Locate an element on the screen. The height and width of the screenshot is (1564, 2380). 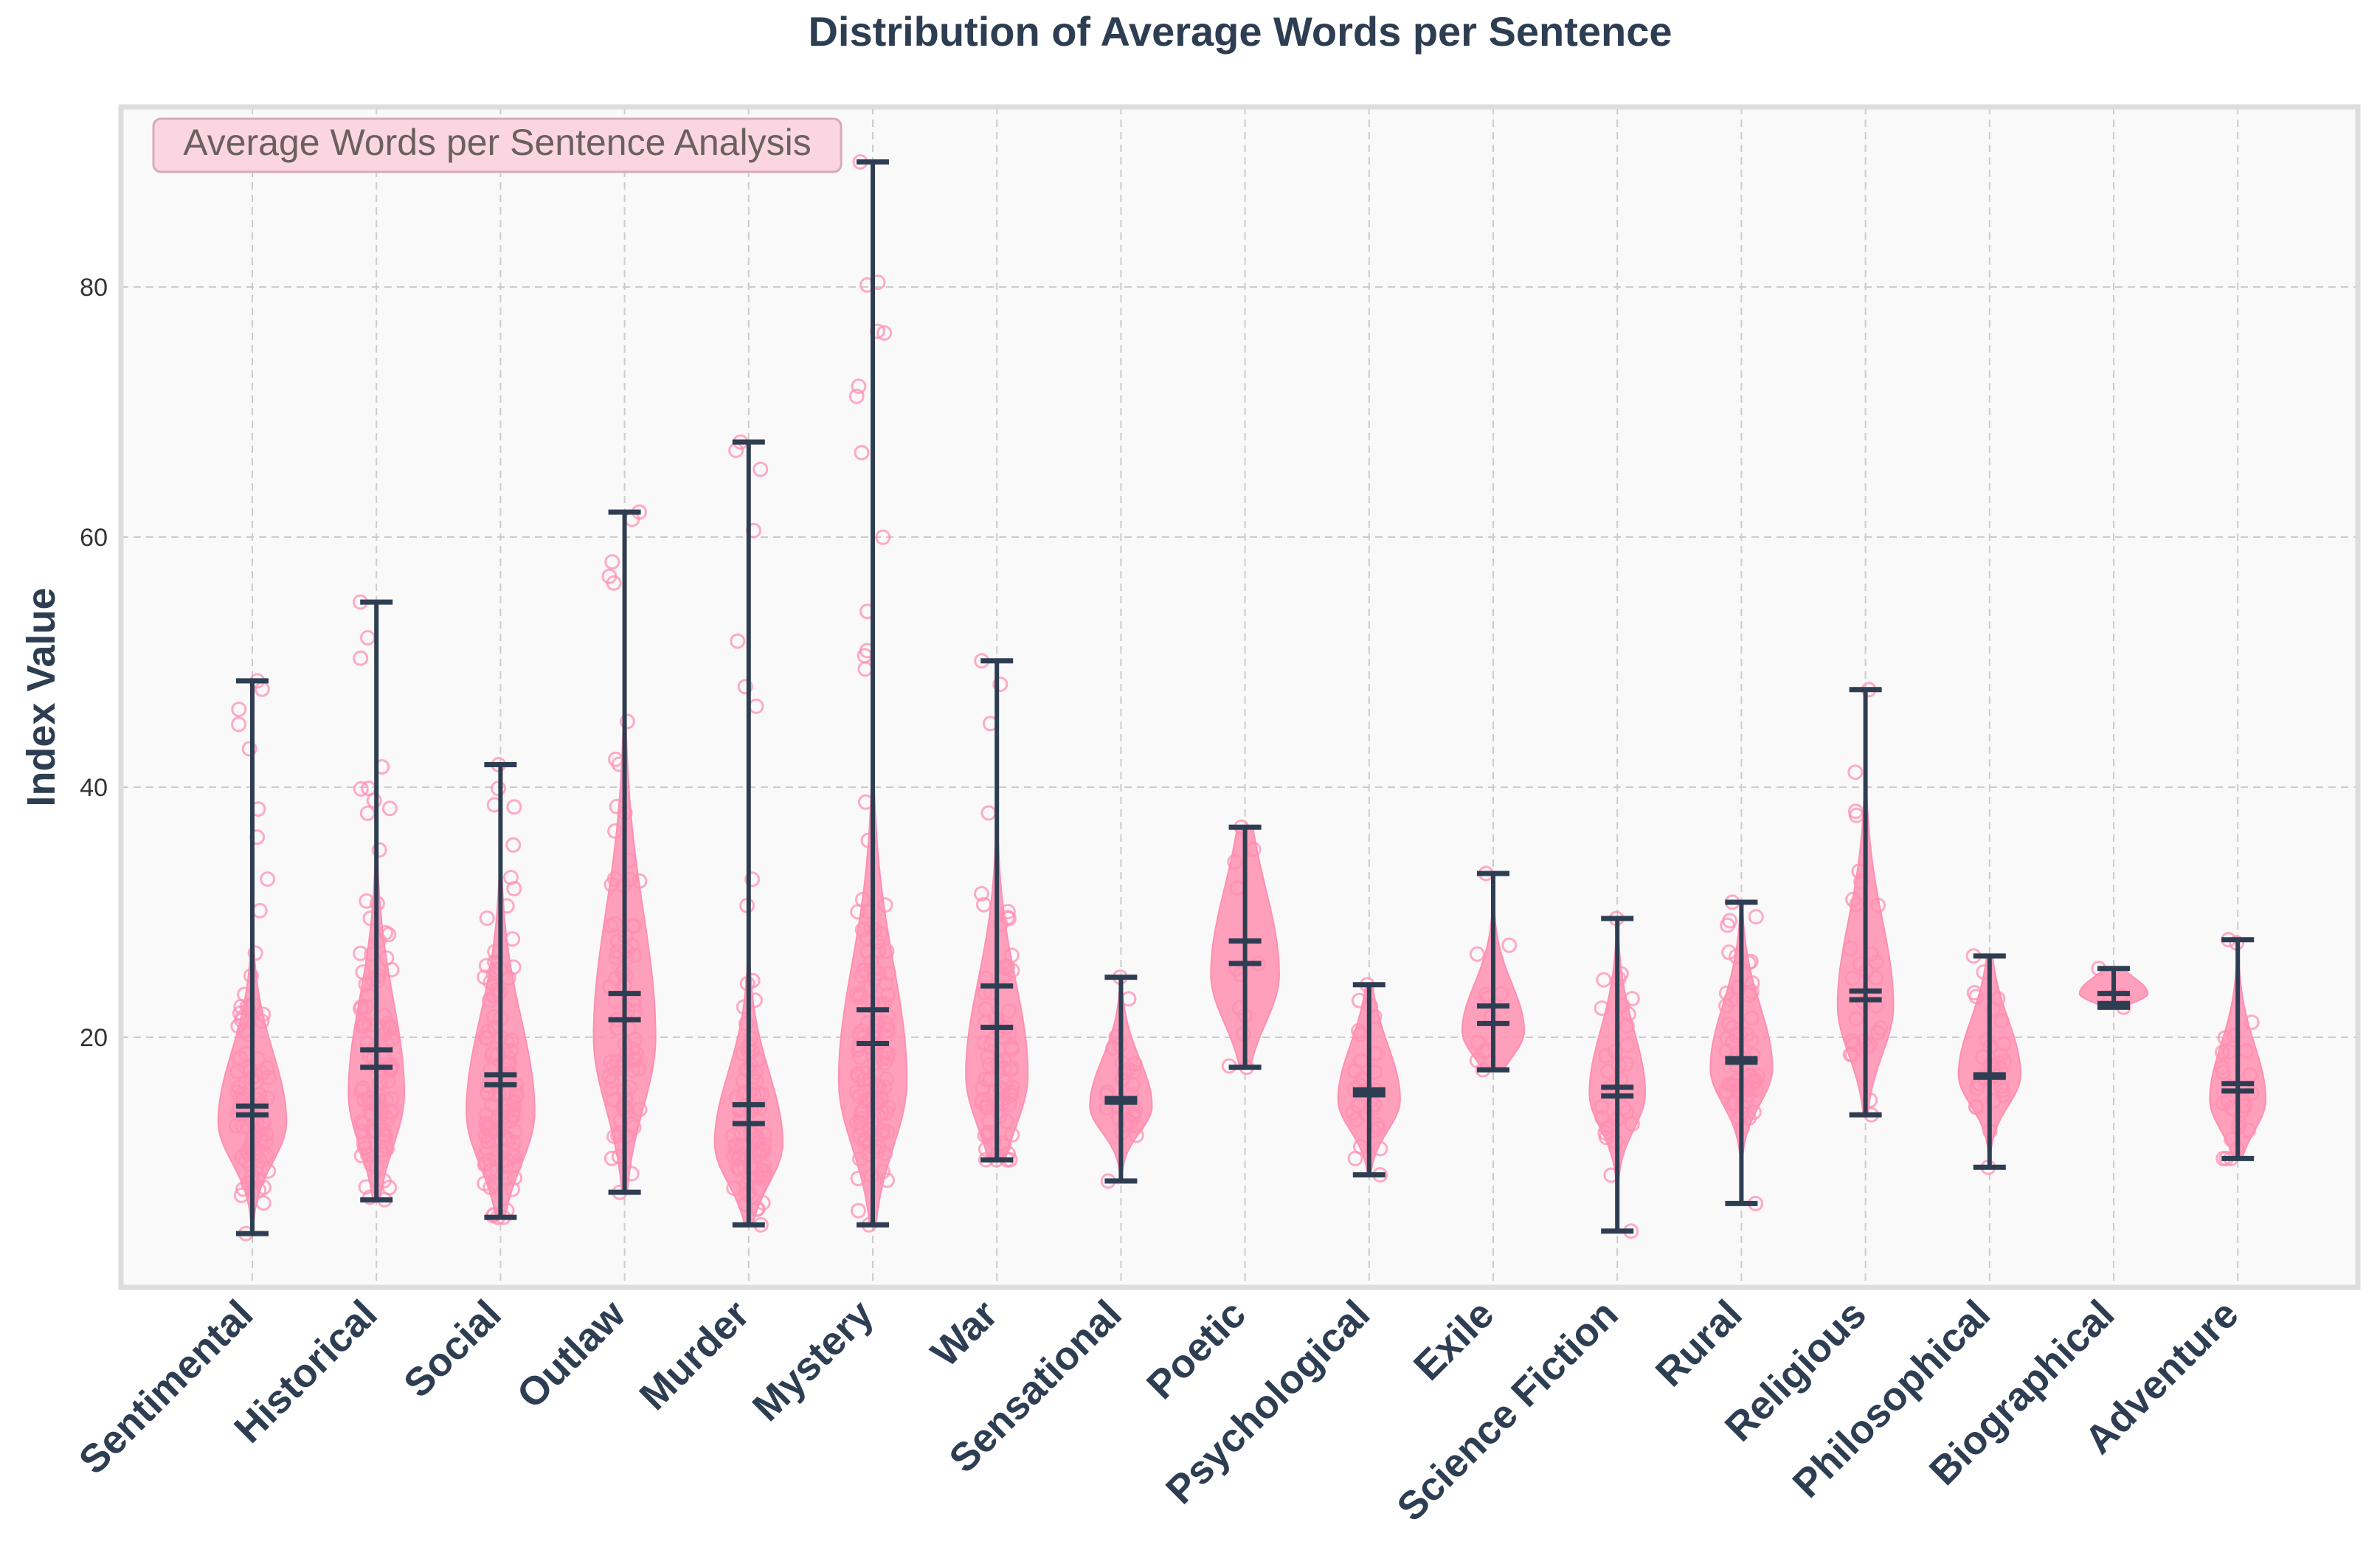
annotation-text: Average Words per Sentence Analysis is located at coordinates (497, 142).